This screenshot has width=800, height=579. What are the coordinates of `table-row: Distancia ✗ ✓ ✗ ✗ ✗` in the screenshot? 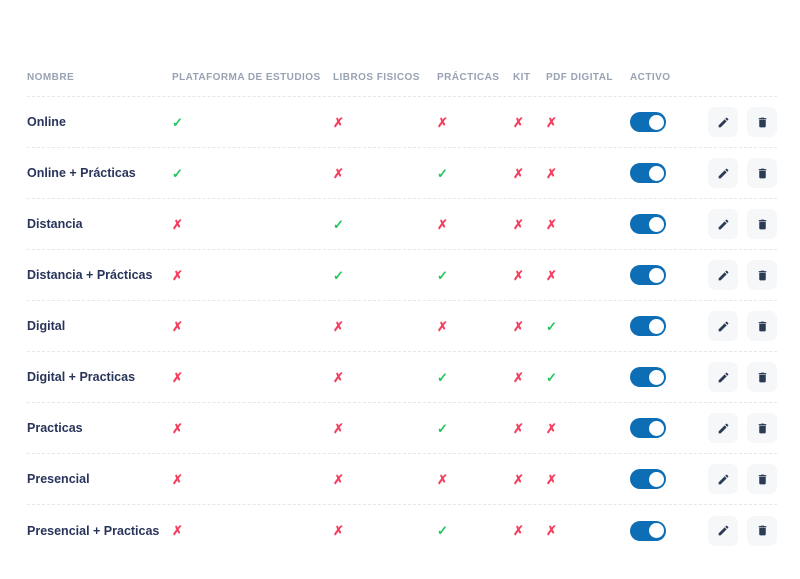 It's located at (402, 224).